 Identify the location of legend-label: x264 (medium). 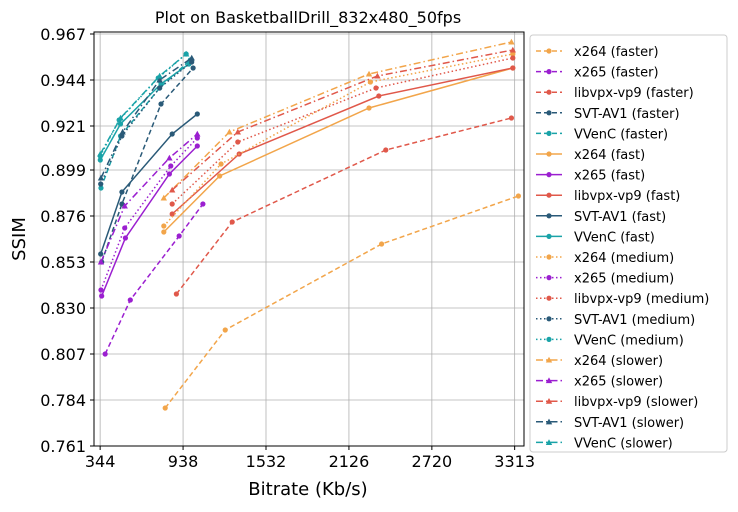
(624, 258).